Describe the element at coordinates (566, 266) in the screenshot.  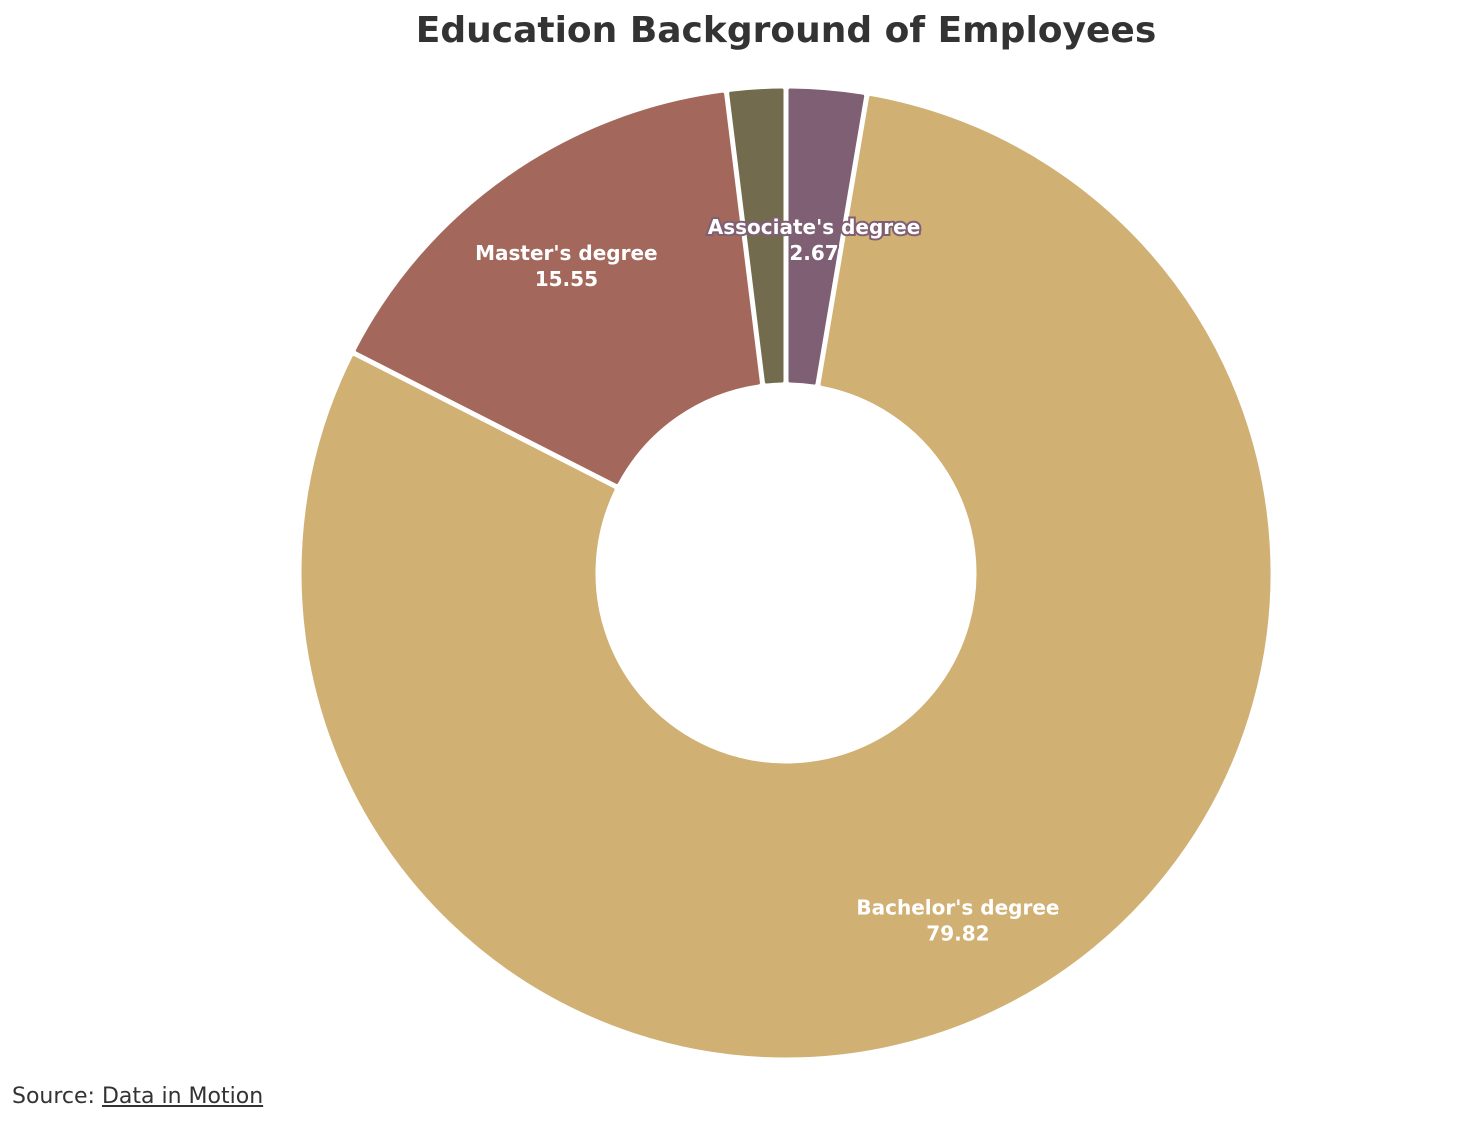
I see `slice-label-master-s-degree: Master's degree 15.55` at that location.